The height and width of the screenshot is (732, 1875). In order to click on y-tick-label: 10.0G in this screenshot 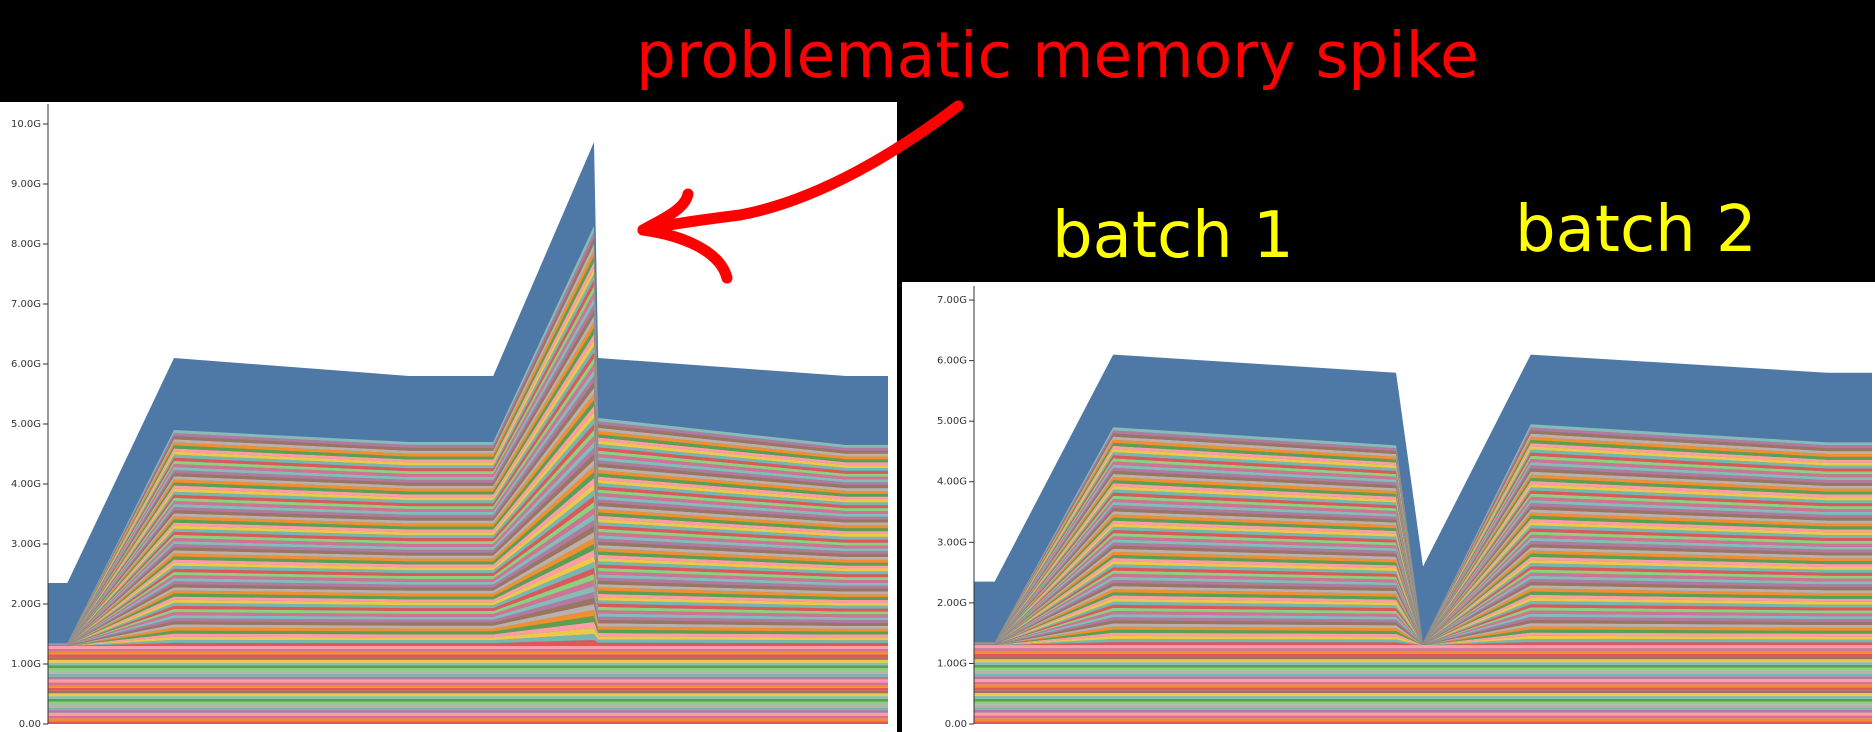, I will do `click(26, 124)`.